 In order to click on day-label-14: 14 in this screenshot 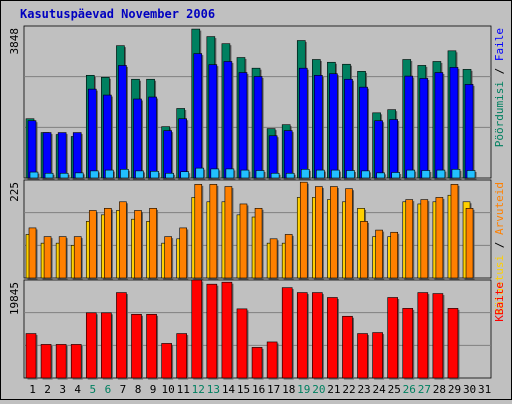, I will do `click(229, 389)`.